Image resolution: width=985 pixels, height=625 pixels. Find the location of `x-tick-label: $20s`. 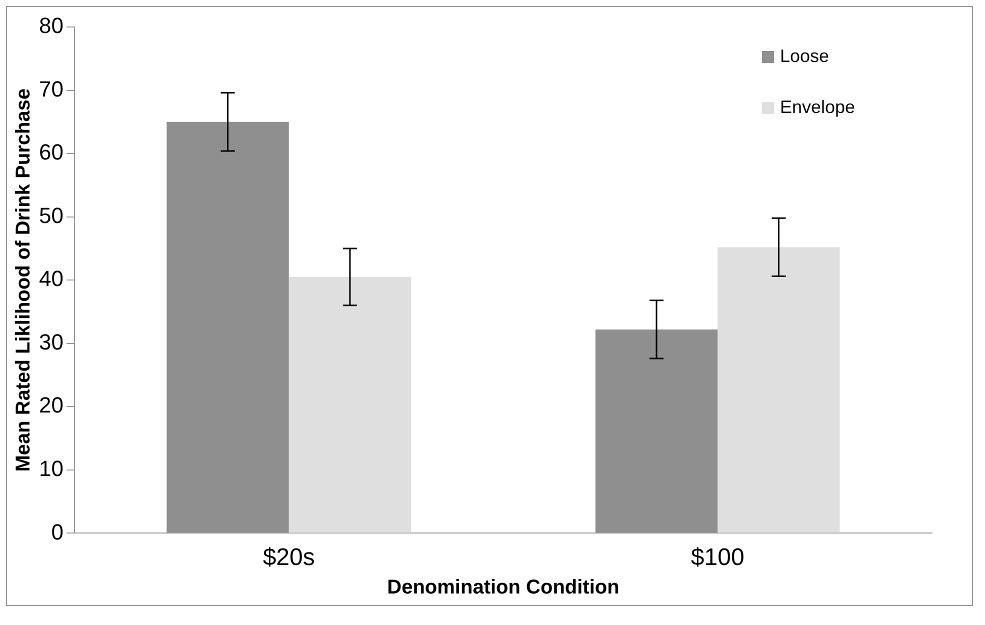

x-tick-label: $20s is located at coordinates (288, 558).